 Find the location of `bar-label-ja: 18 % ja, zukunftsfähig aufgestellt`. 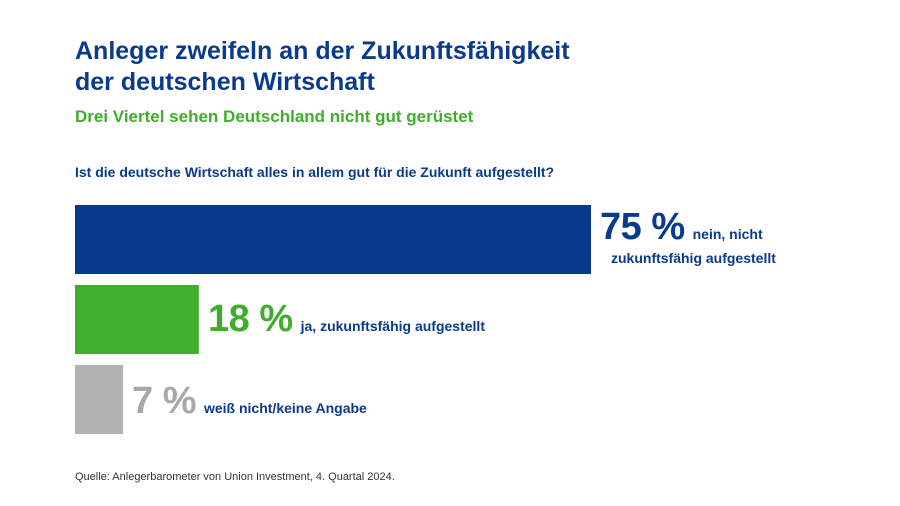

bar-label-ja: 18 % ja, zukunftsfähig aufgestellt is located at coordinates (346, 319).